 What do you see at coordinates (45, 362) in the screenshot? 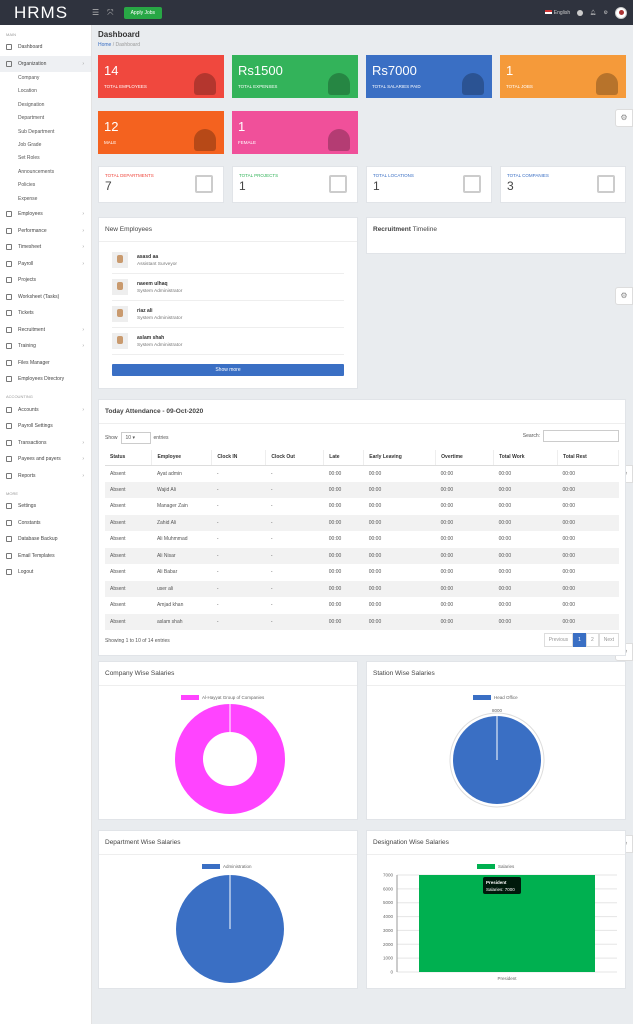
I see `sidebar-item: Files Manager` at bounding box center [45, 362].